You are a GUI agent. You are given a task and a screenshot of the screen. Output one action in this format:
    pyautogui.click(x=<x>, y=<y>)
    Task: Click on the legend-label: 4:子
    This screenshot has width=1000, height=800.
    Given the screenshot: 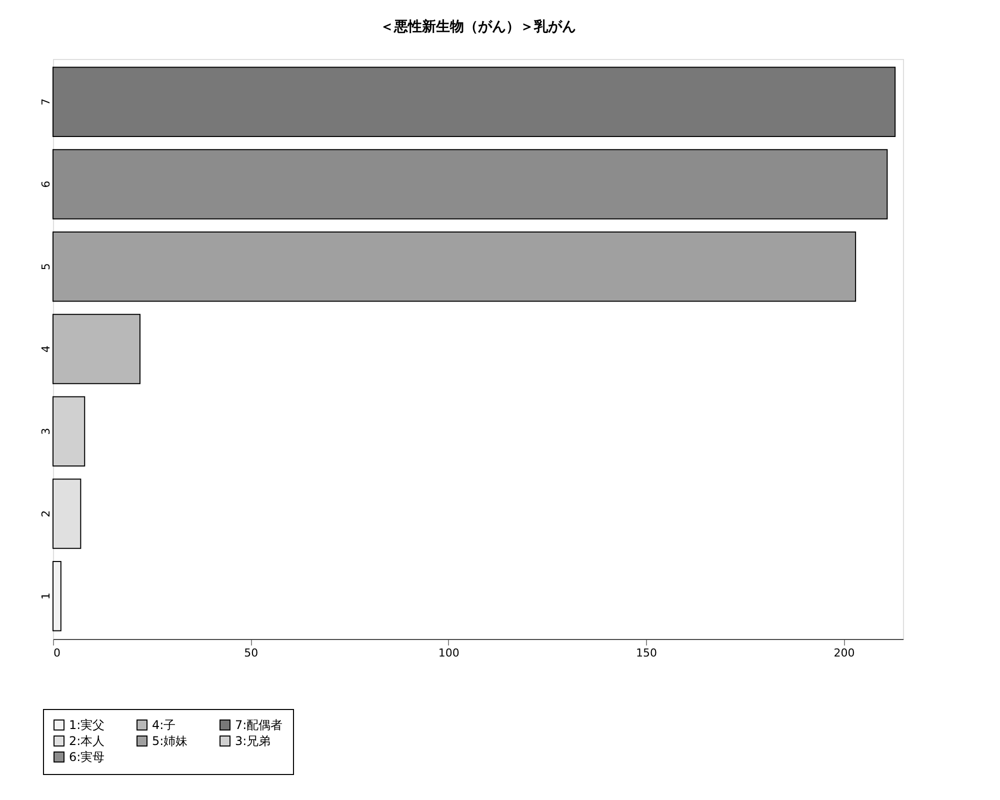 What is the action you would take?
    pyautogui.click(x=164, y=725)
    